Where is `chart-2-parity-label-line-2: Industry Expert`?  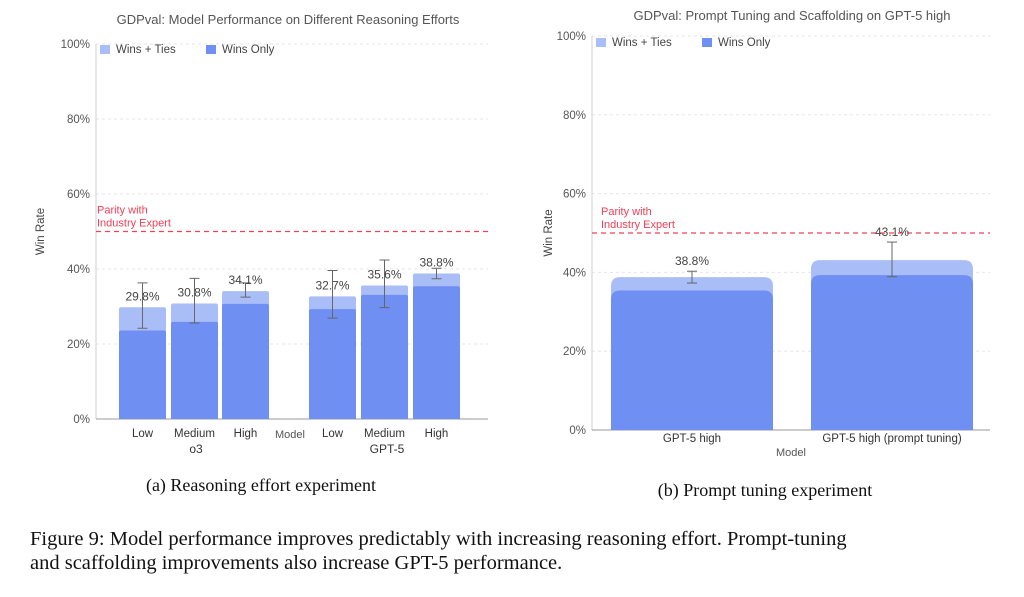
chart-2-parity-label-line-2: Industry Expert is located at coordinates (638, 225).